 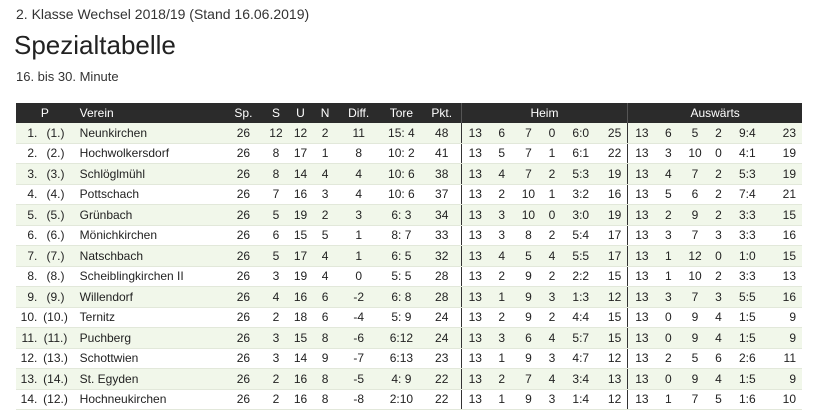 What do you see at coordinates (613, 153) in the screenshot?
I see `cell-home-points: 22` at bounding box center [613, 153].